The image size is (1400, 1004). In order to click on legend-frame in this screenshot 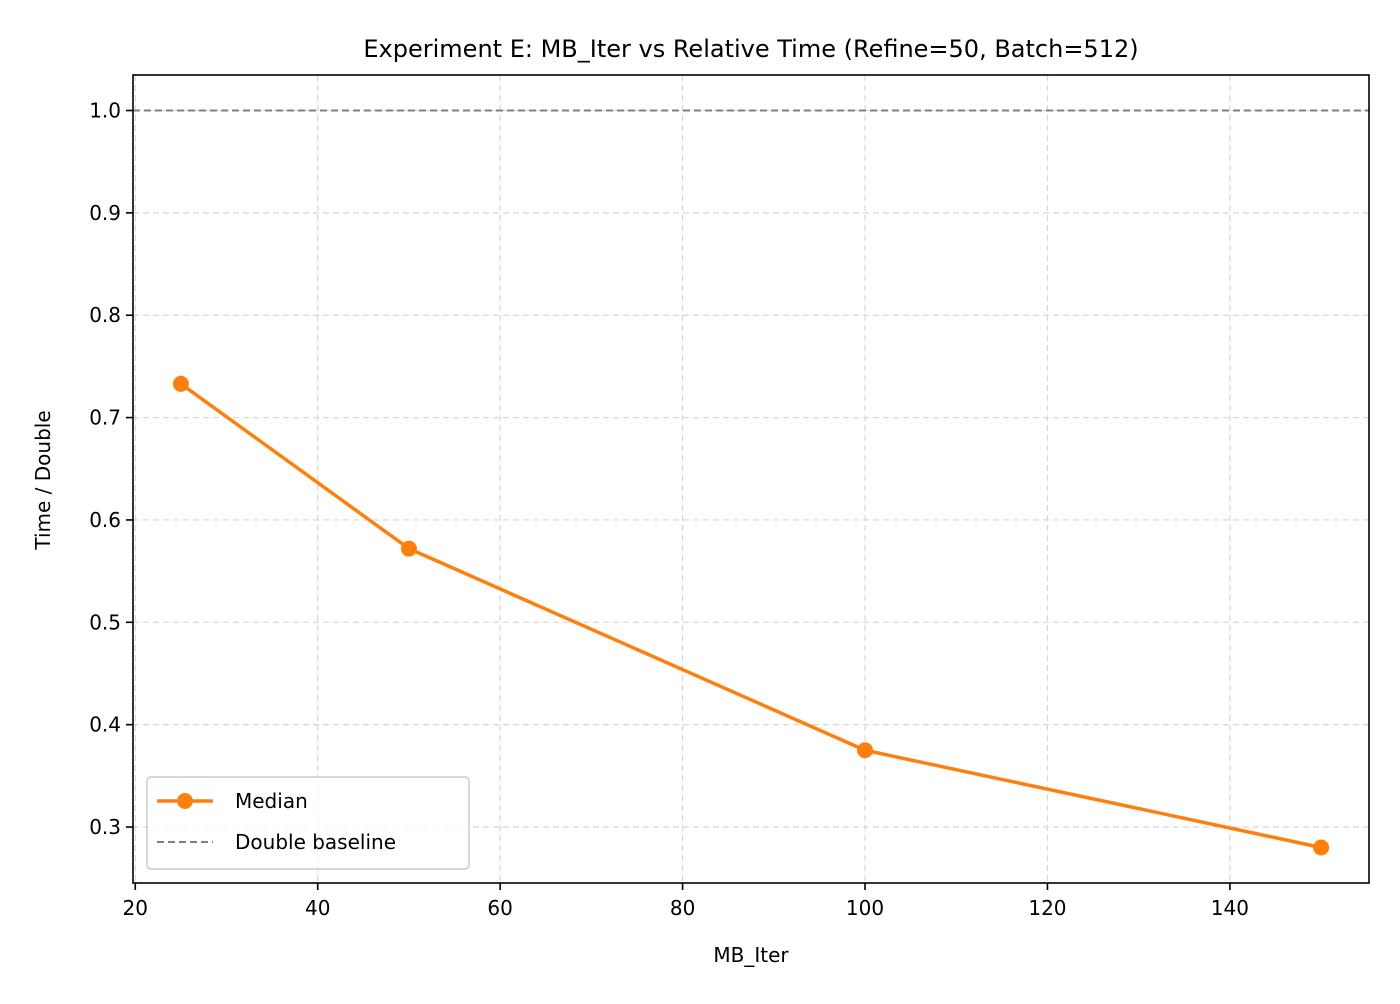, I will do `click(308, 823)`.